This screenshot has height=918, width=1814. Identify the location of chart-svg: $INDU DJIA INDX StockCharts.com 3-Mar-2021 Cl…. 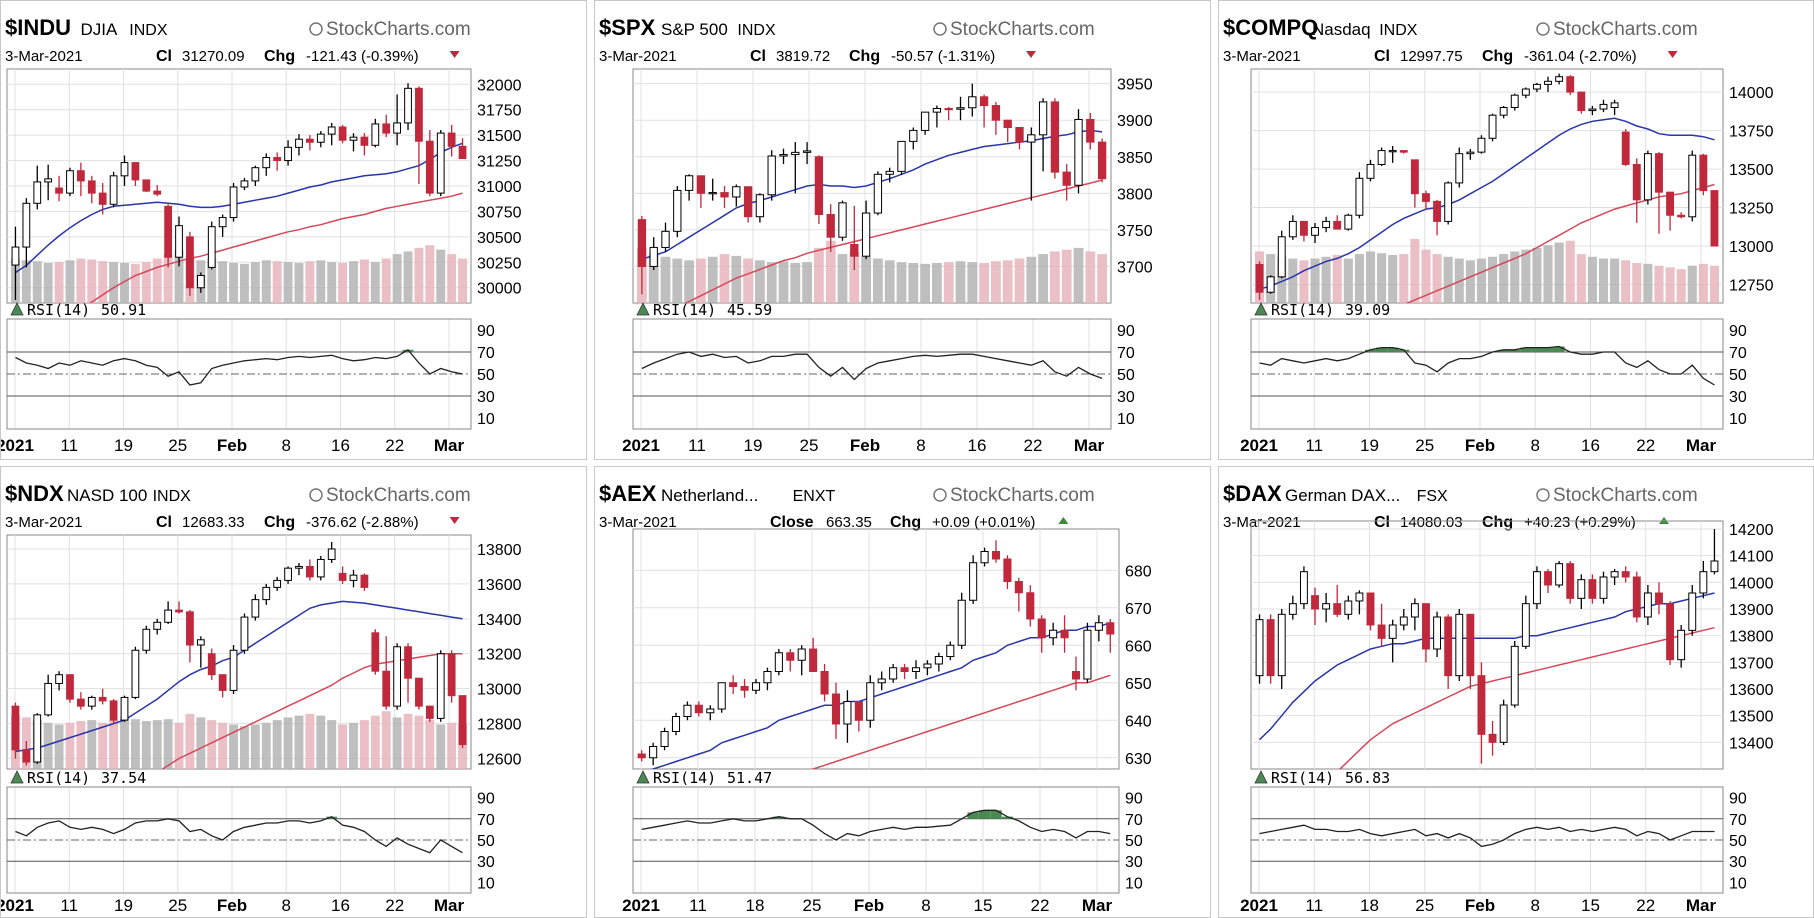
(261, 235).